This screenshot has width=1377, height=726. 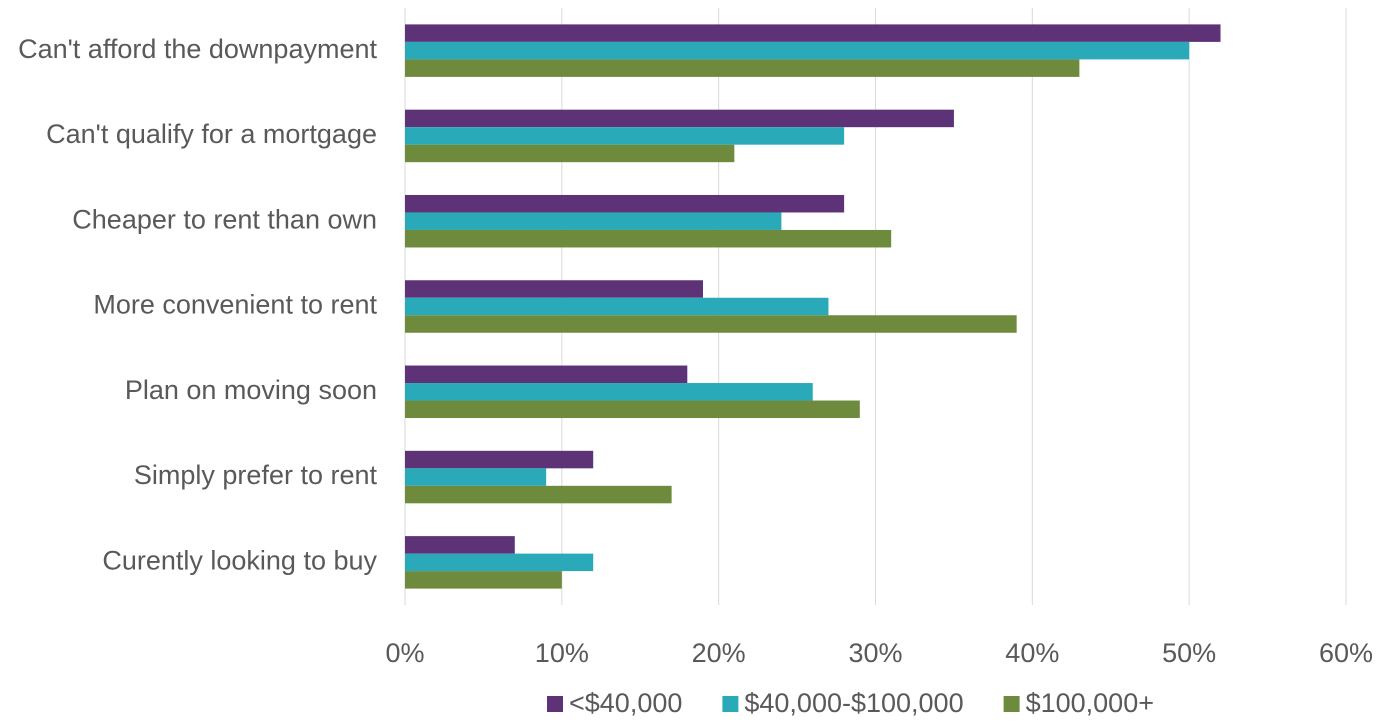 What do you see at coordinates (719, 653) in the screenshot?
I see `x-tick-label: 20%` at bounding box center [719, 653].